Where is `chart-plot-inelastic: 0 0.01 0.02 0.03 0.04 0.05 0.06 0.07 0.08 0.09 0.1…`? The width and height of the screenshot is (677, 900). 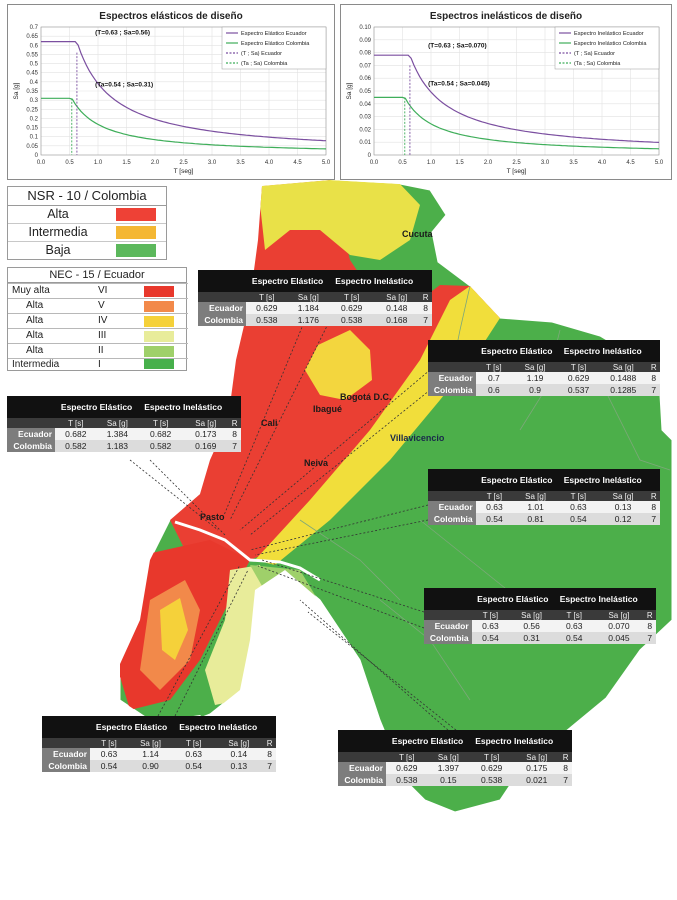
chart-plot-inelastic: 0 0.01 0.02 0.03 0.04 0.05 0.06 0.07 0.08 0.09 0.1… is located at coordinates (505, 100).